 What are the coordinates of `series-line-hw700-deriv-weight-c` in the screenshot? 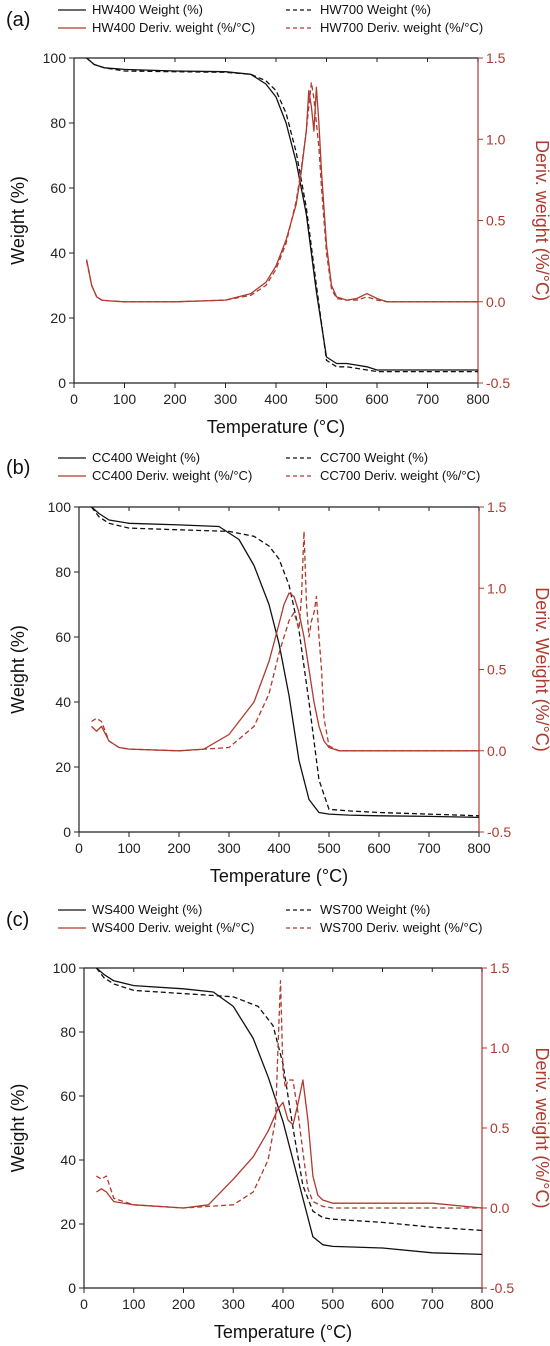 It's located at (281, 192).